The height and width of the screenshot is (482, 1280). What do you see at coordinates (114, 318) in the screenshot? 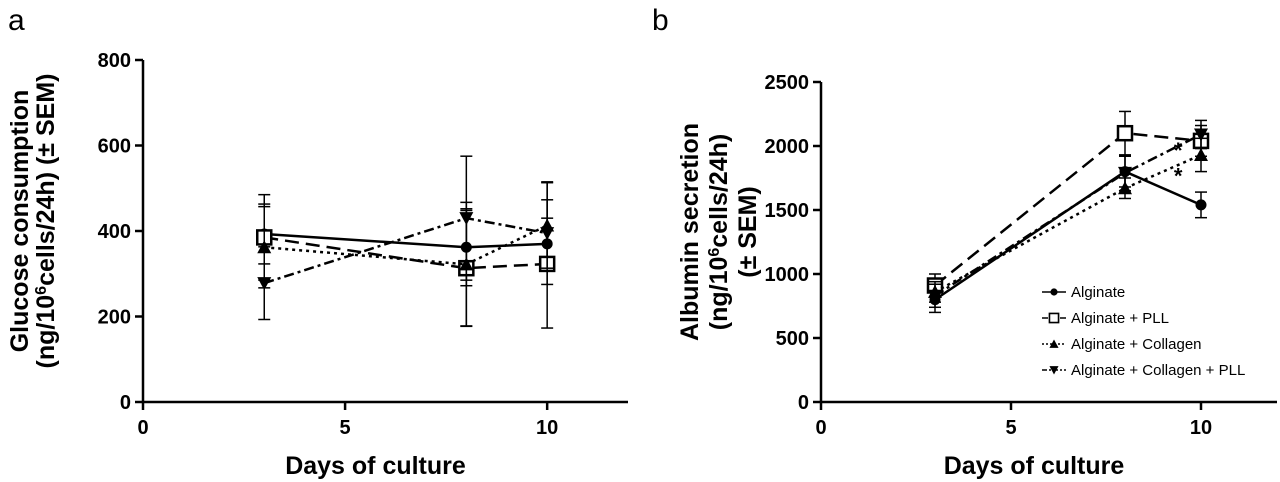
I see `y-tick-label: 200` at bounding box center [114, 318].